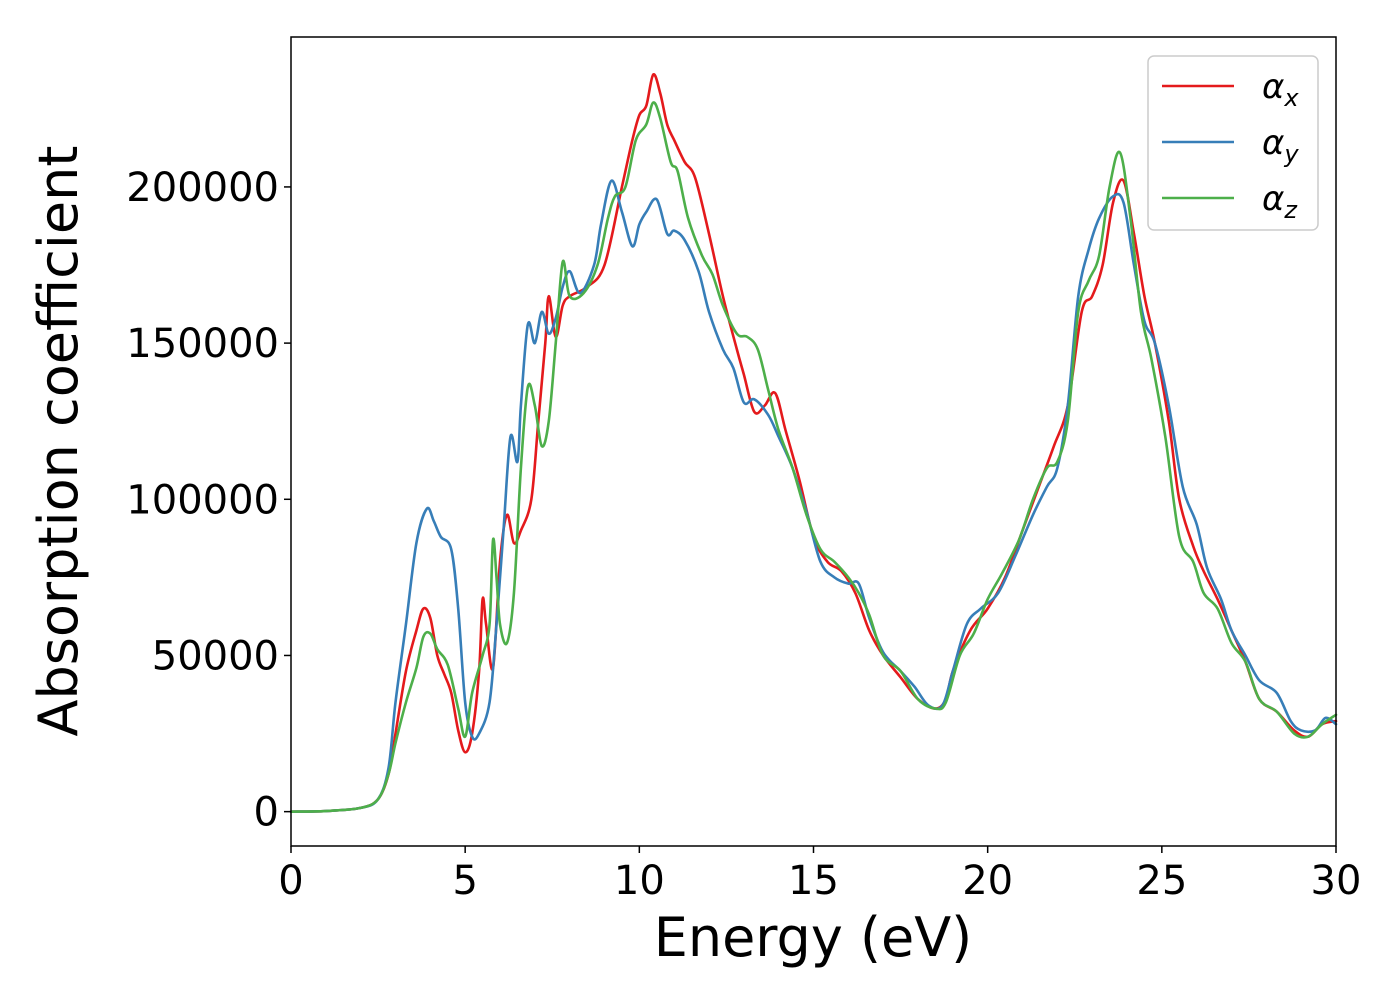 This screenshot has height=1000, width=1400. What do you see at coordinates (202, 500) in the screenshot?
I see `y-tick-label: 100000` at bounding box center [202, 500].